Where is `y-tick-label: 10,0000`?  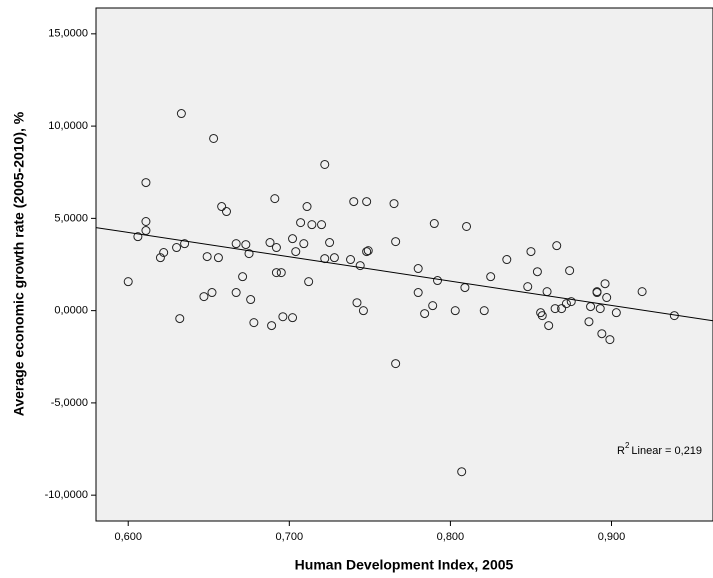
y-tick-label: 10,0000 is located at coordinates (68, 126).